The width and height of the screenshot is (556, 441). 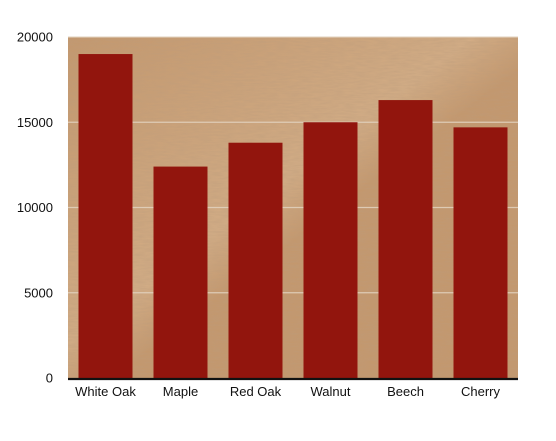 What do you see at coordinates (330, 250) in the screenshot?
I see `bar-walnut` at bounding box center [330, 250].